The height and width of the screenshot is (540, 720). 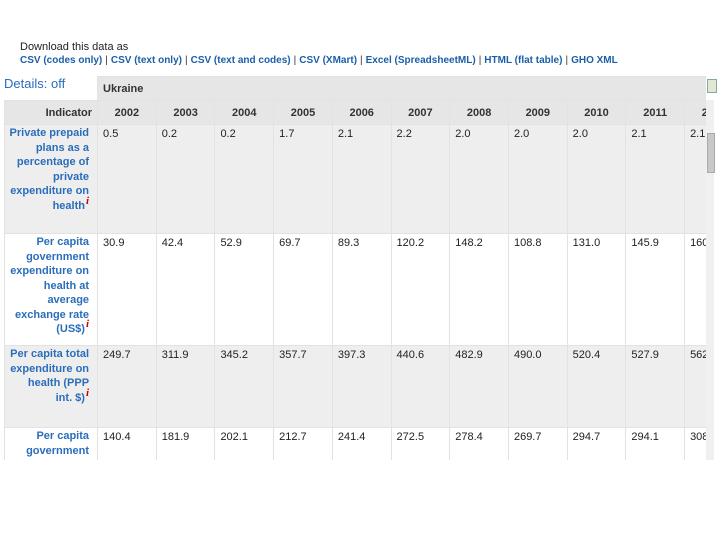 I want to click on value-cell: 181.9, so click(x=185, y=443).